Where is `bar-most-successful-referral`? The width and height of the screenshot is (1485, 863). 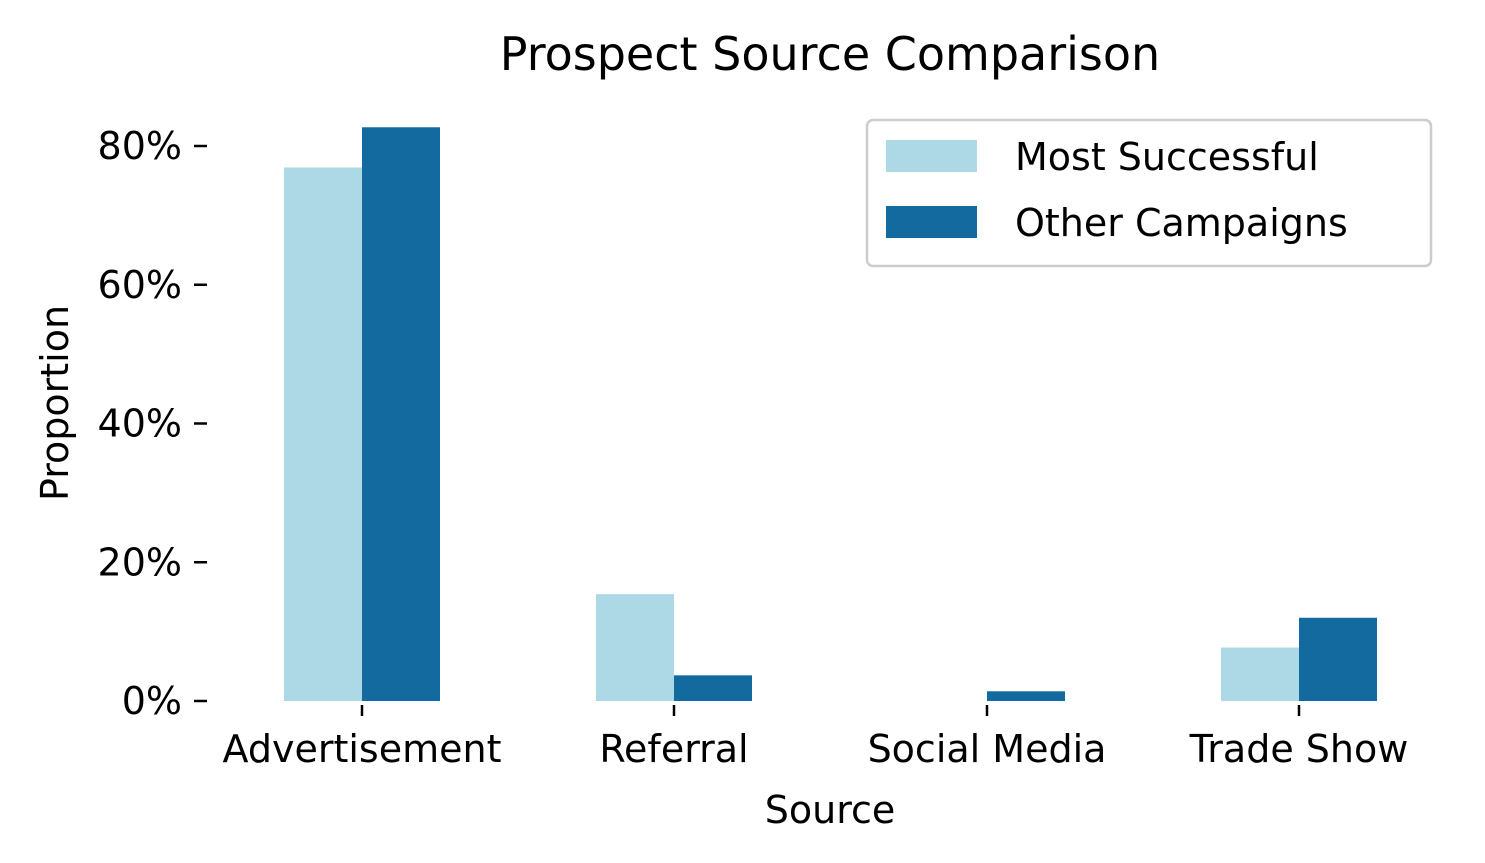
bar-most-successful-referral is located at coordinates (635, 647).